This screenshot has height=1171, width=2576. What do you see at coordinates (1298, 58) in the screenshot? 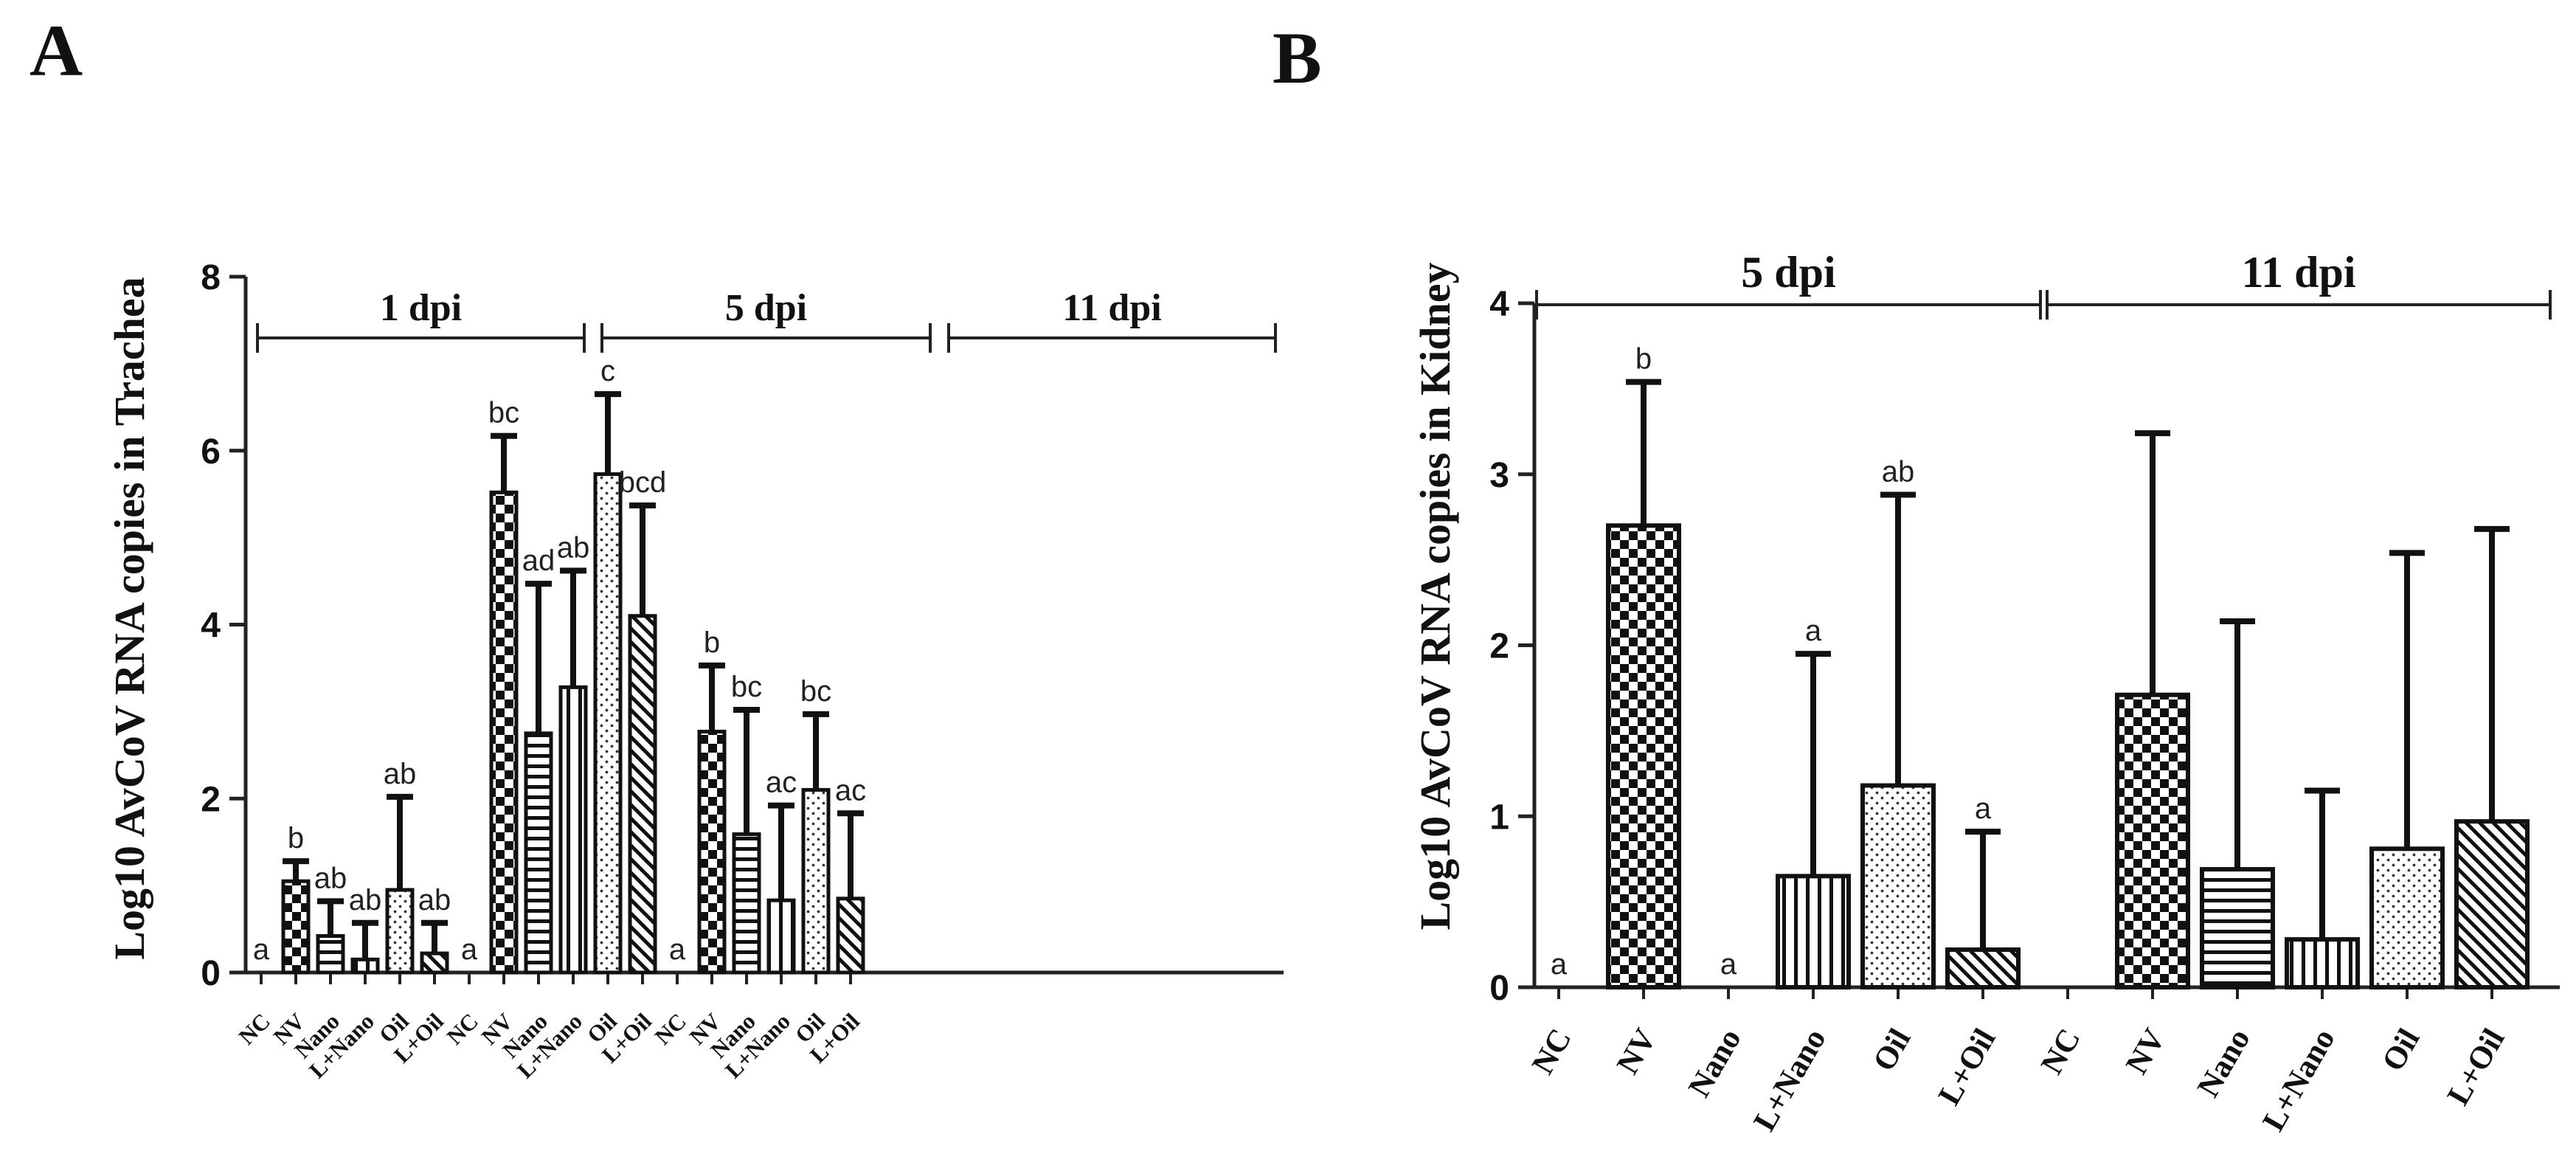
I see `panel-label-b: B` at bounding box center [1298, 58].